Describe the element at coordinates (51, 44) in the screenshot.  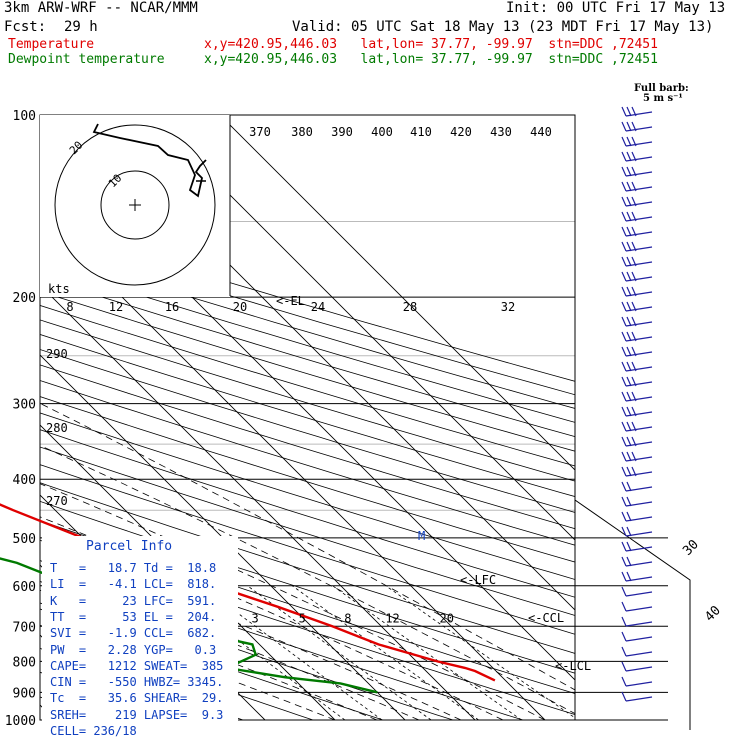
I see `temperature-legend: Temperature` at that location.